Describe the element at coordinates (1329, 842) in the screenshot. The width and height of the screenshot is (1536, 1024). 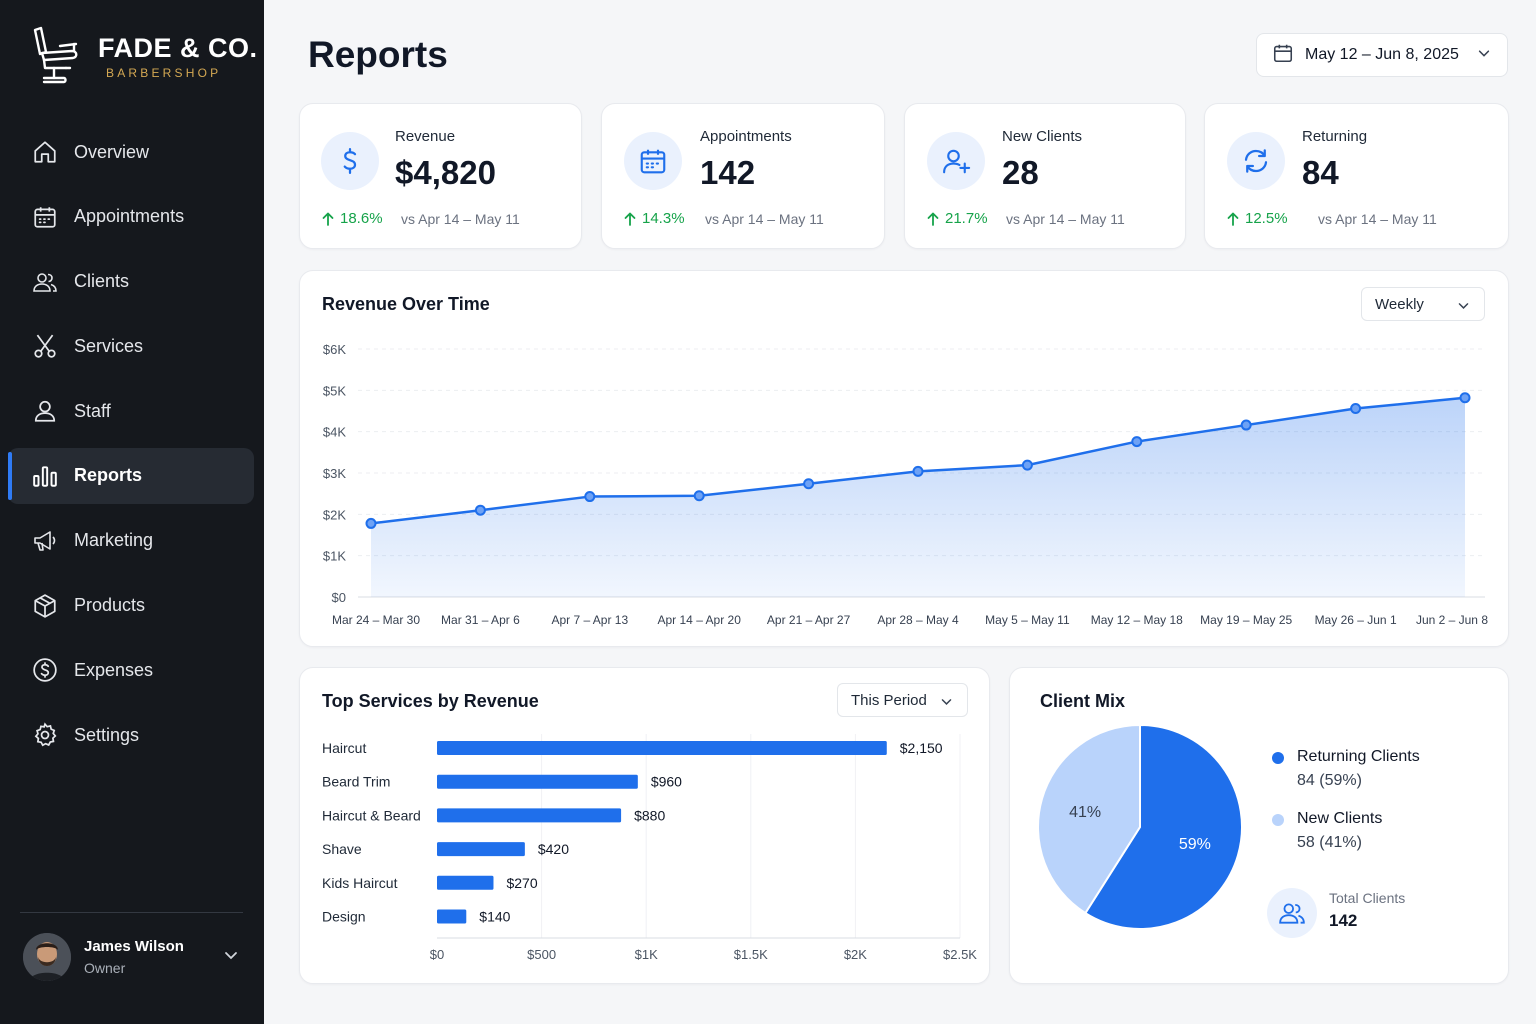
I see `legend-value: 58 (41%)` at that location.